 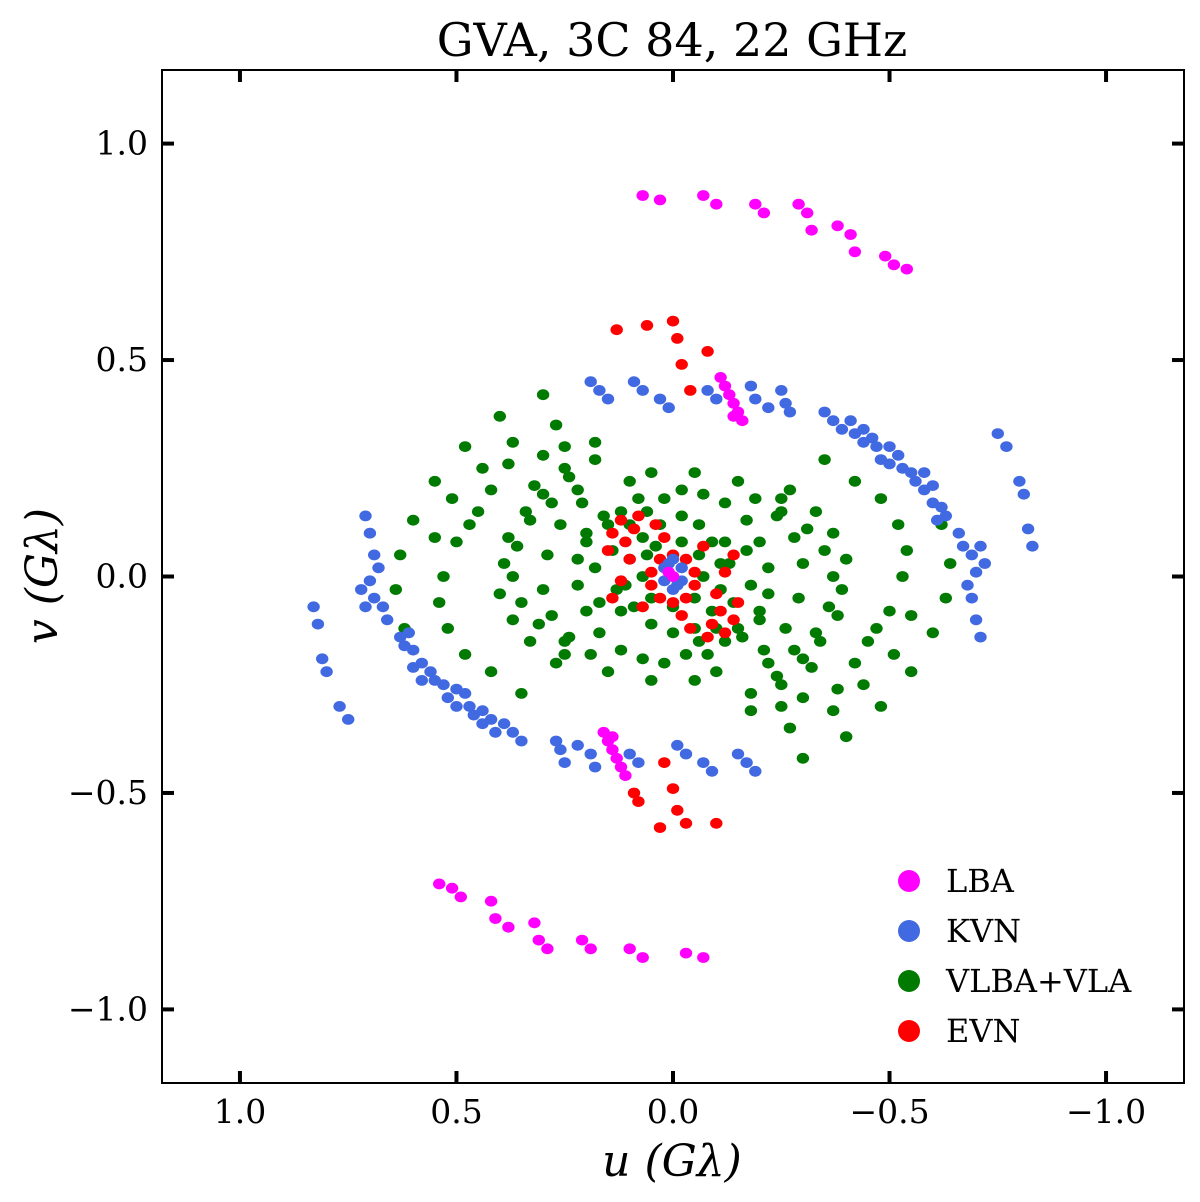 What do you see at coordinates (909, 1031) in the screenshot?
I see `legend-marker` at bounding box center [909, 1031].